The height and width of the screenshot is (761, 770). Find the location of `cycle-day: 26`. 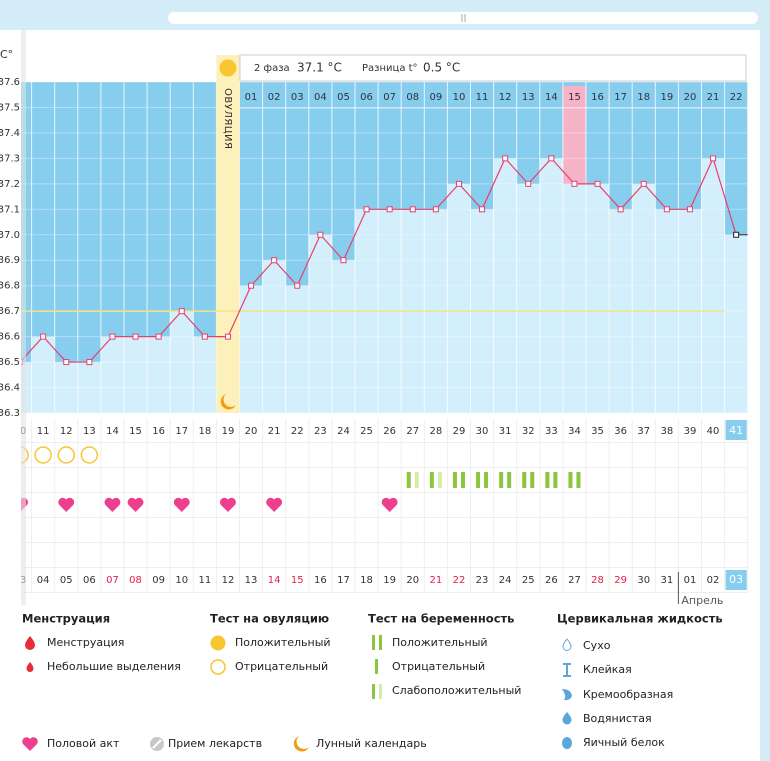

cycle-day: 26 is located at coordinates (389, 431).